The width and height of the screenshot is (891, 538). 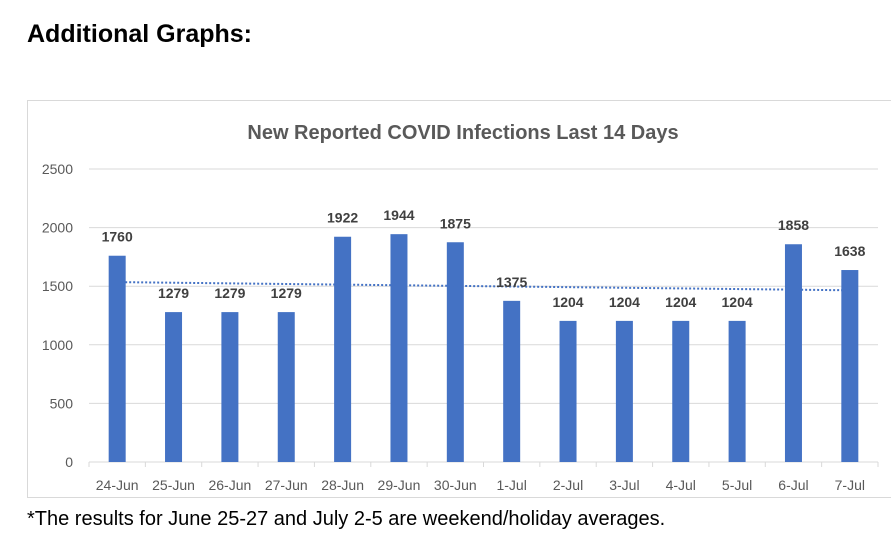 I want to click on y-tick-label: 0, so click(x=69, y=462).